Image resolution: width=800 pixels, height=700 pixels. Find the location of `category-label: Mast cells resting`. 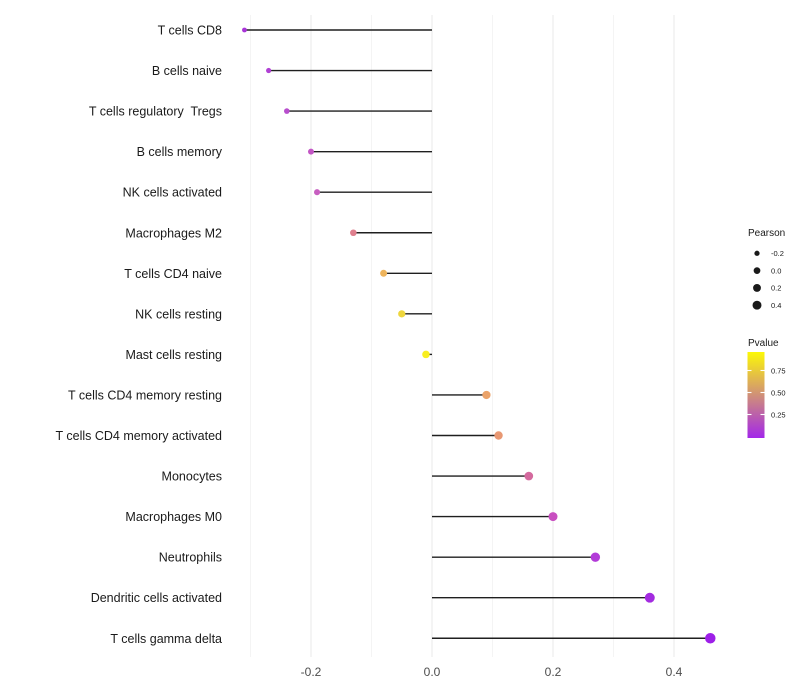

category-label: Mast cells resting is located at coordinates (173, 355).